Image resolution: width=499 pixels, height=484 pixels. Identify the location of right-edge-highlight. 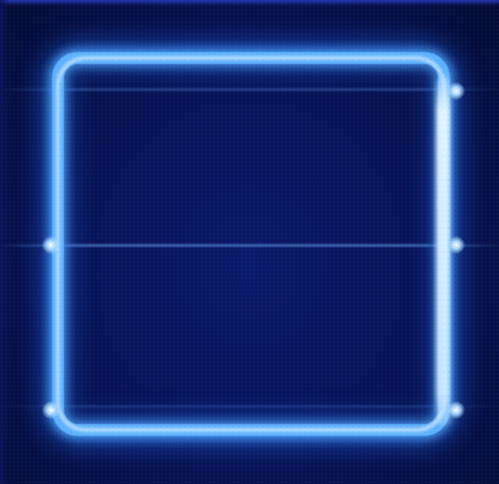
(443, 251).